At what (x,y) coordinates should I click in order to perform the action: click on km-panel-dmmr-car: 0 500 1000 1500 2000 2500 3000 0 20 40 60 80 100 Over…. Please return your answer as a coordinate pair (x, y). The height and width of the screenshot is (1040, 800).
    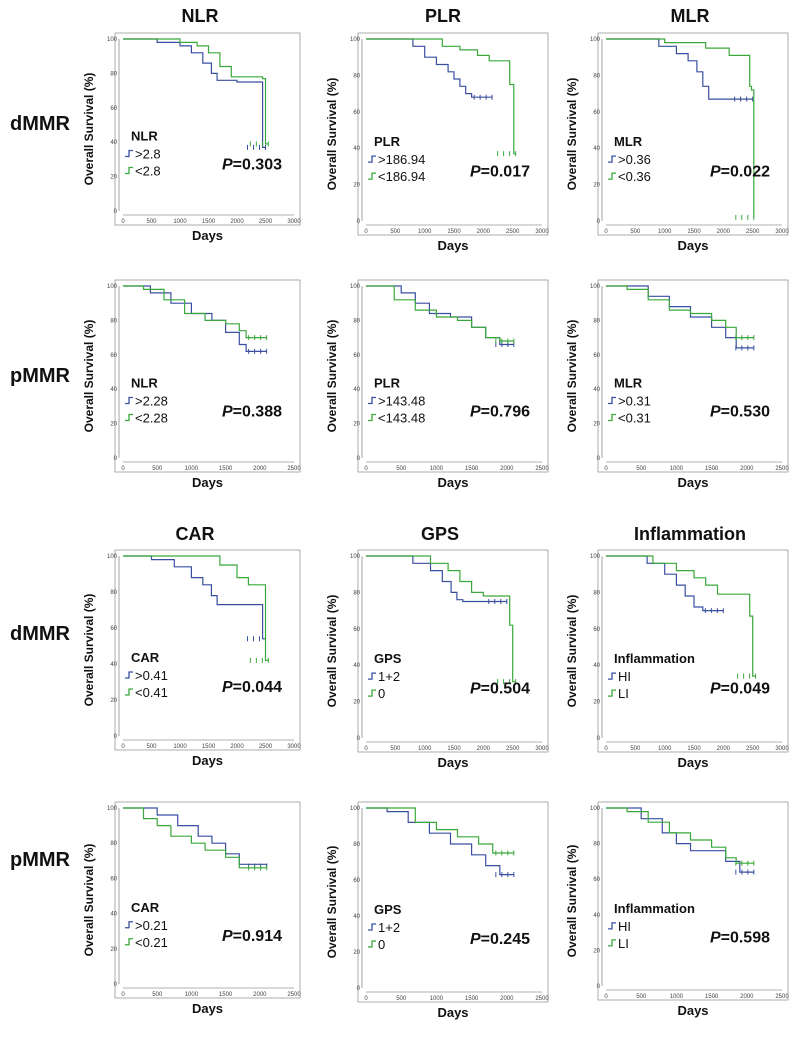
    Looking at the image, I should click on (191, 658).